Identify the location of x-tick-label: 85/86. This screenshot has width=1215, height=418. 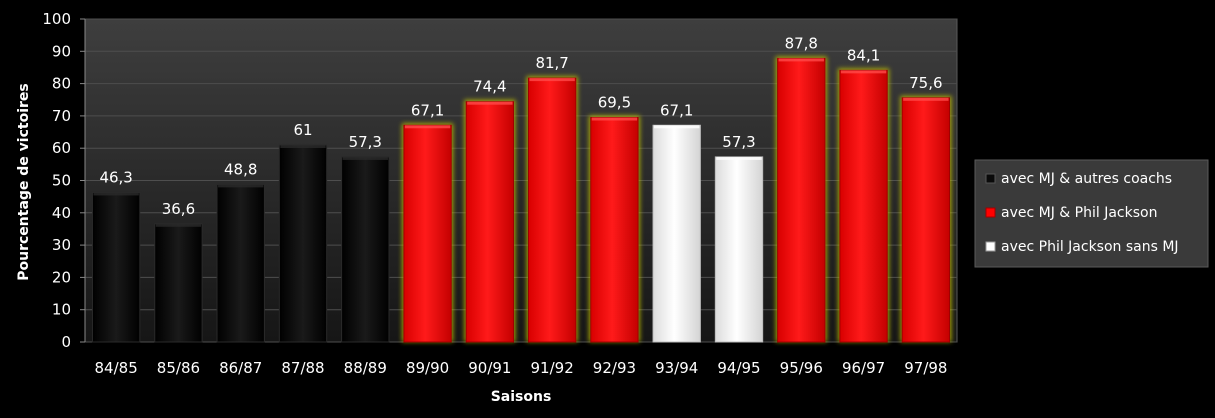
(178, 368).